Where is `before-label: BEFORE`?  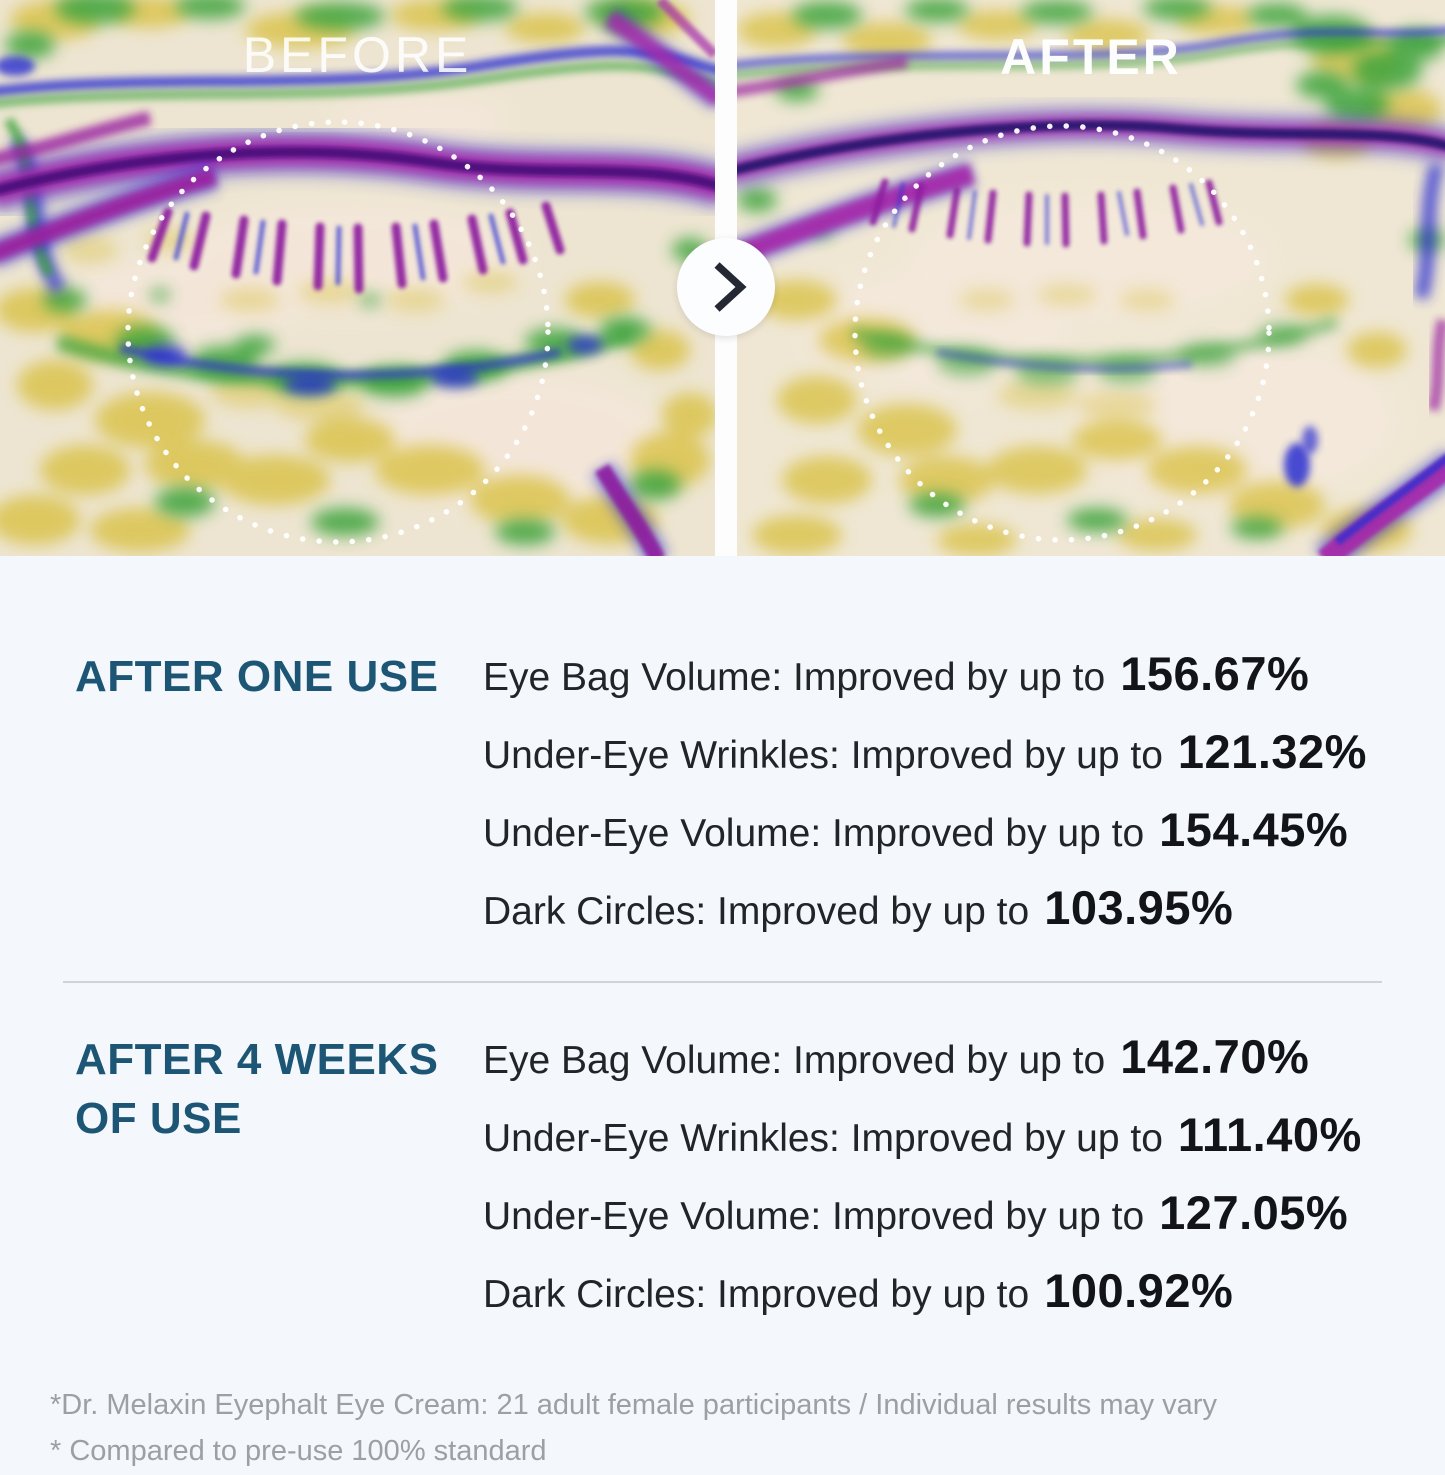
before-label: BEFORE is located at coordinates (357, 55).